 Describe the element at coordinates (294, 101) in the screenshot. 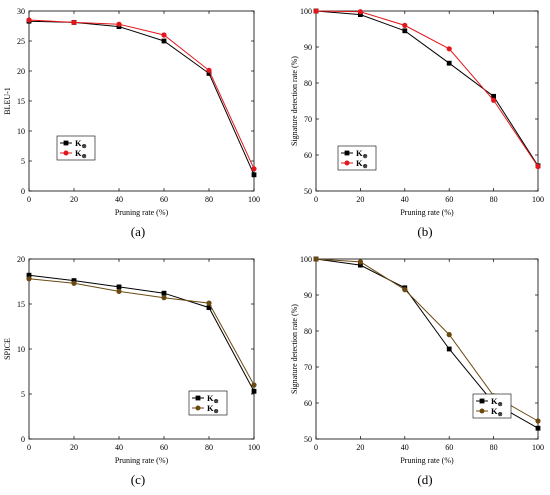

I see `y-axis-label: Signature detection rate (%)` at that location.